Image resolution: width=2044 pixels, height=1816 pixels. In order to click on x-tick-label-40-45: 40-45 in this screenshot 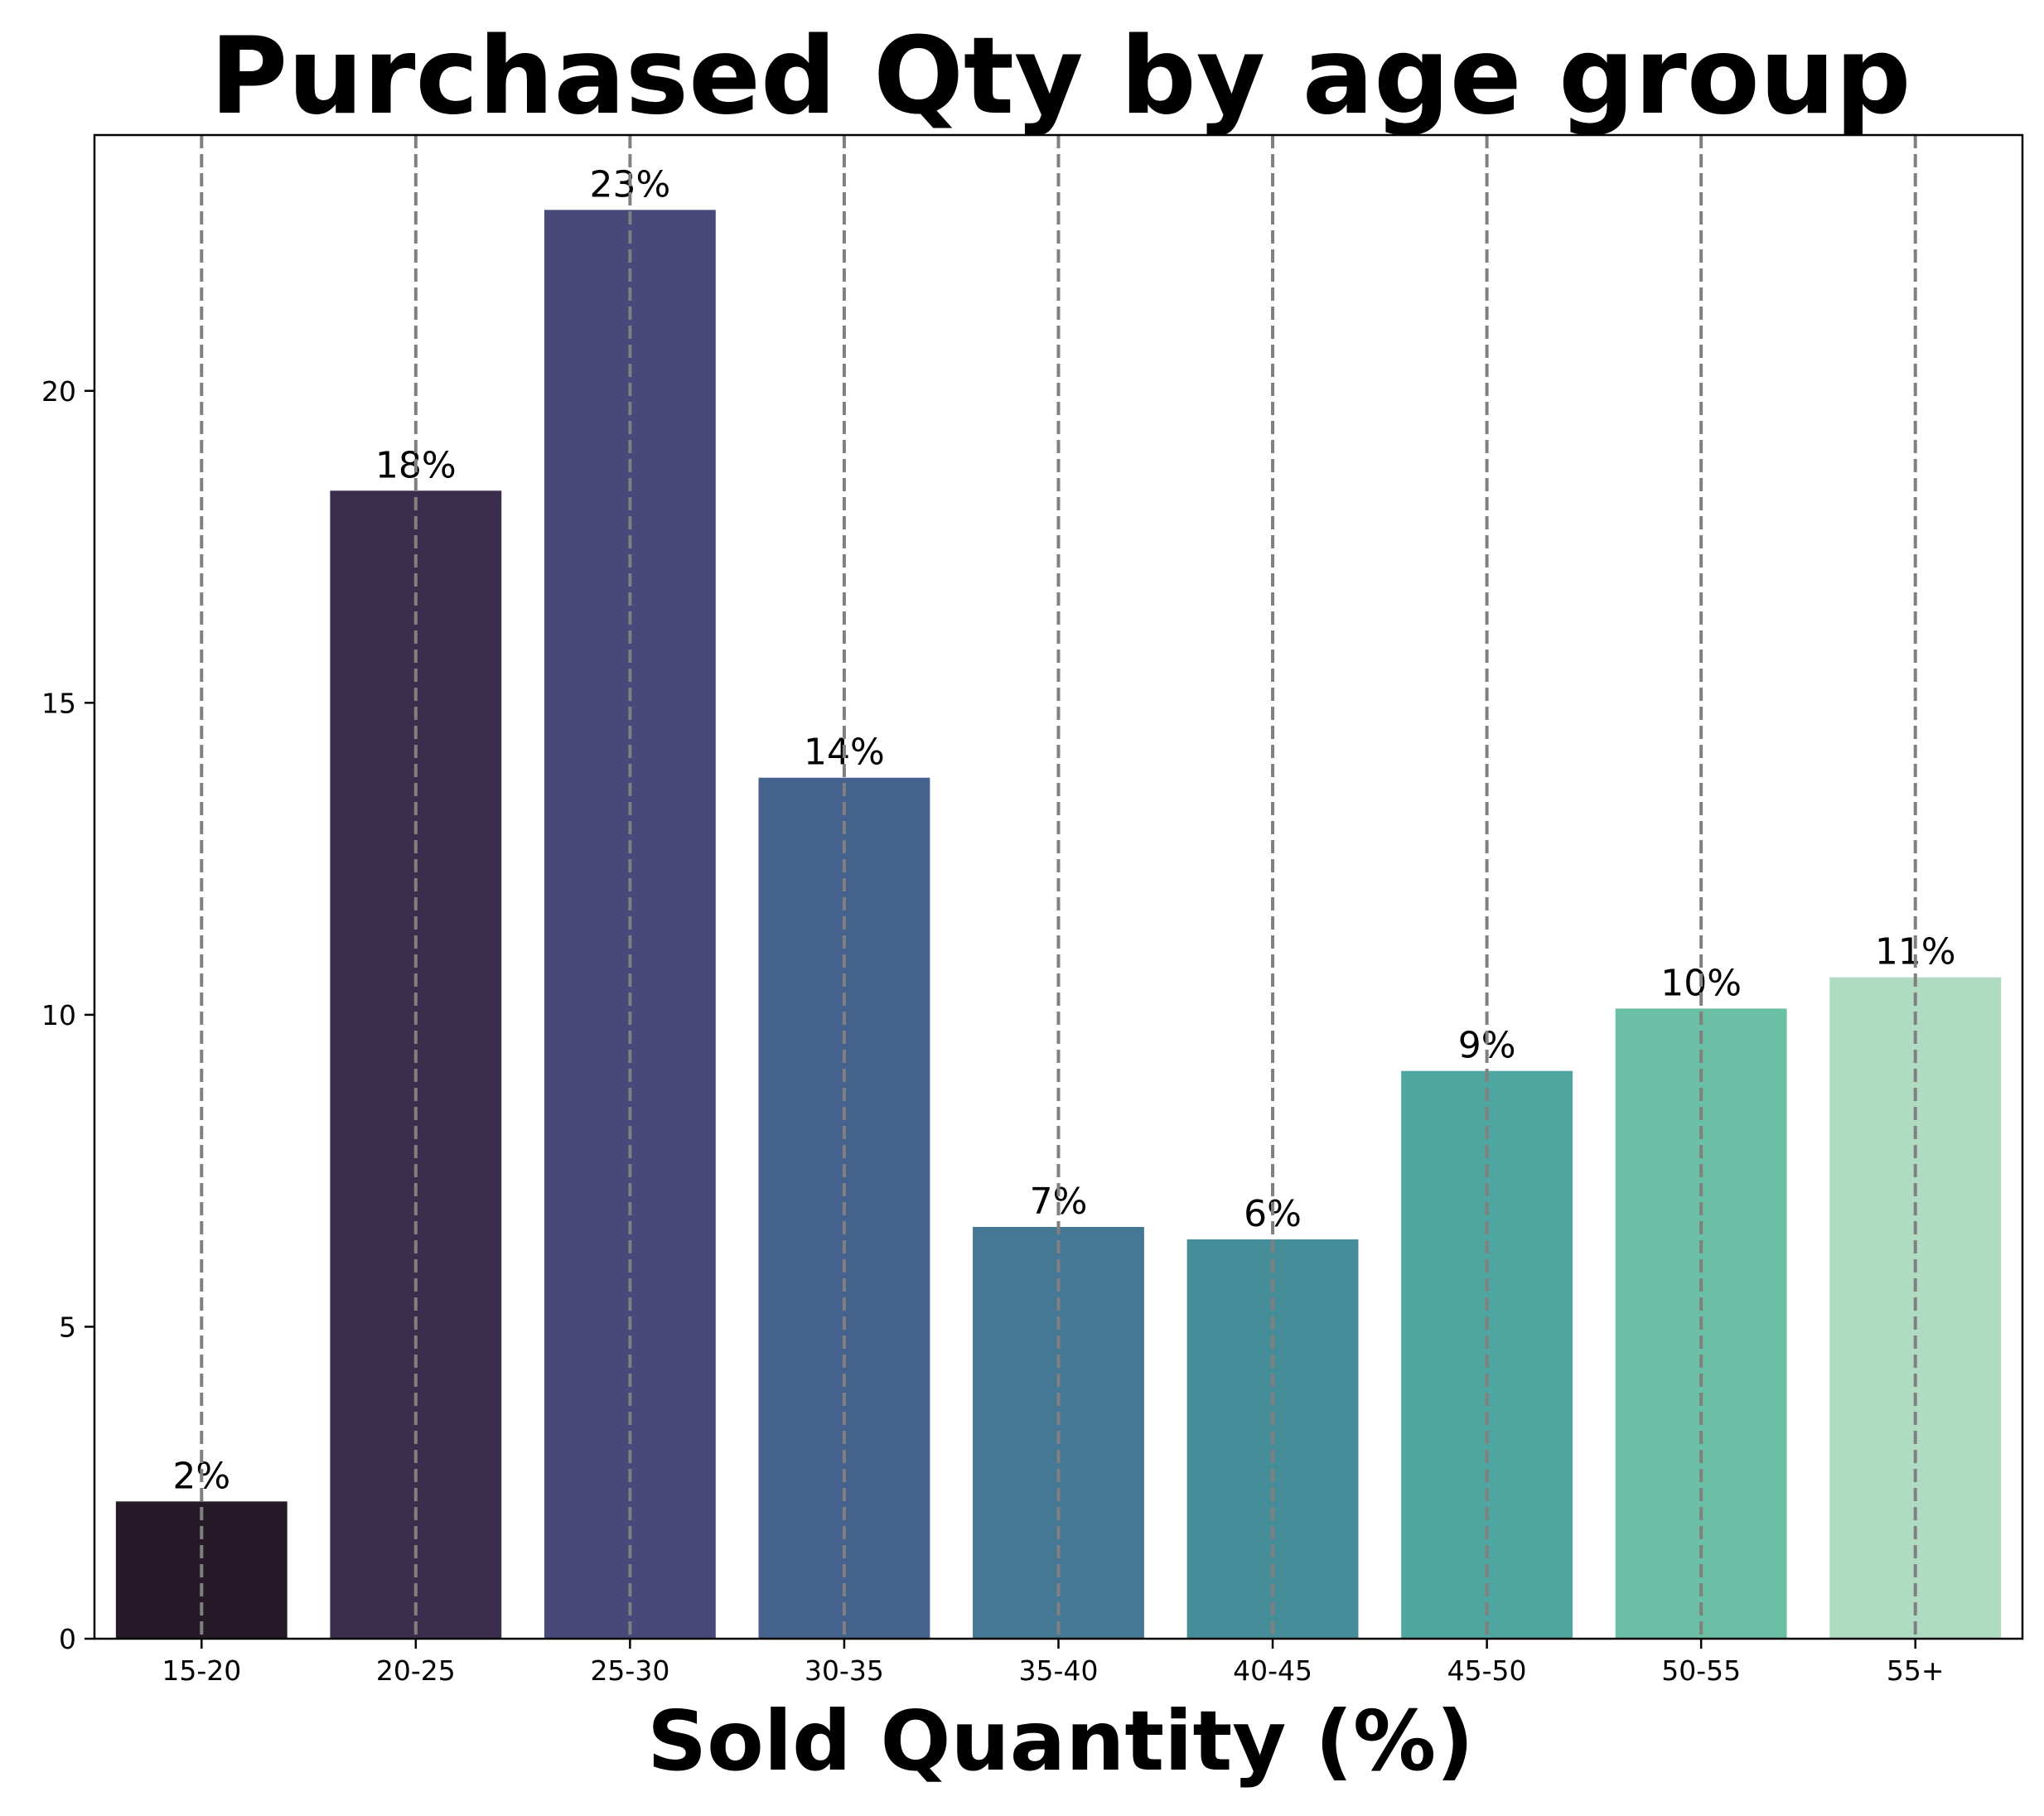, I will do `click(1272, 1671)`.